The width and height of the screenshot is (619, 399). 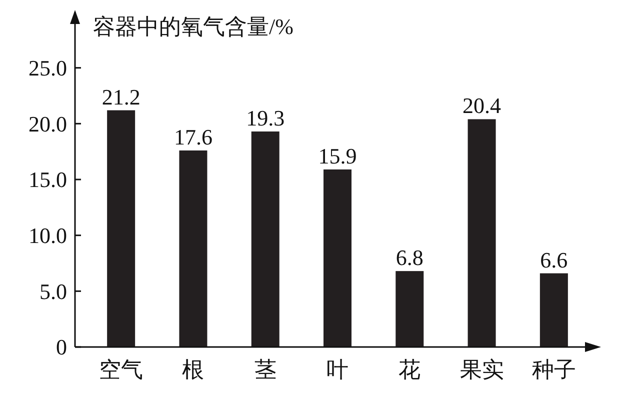 I want to click on data-label: 20.4, so click(x=482, y=105).